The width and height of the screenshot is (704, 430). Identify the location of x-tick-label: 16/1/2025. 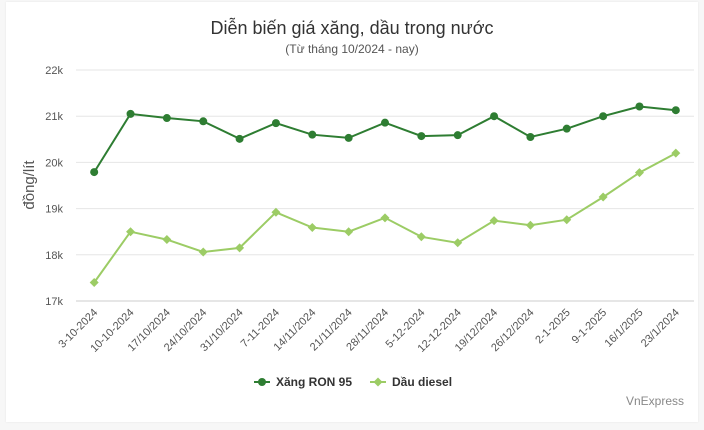
(624, 328).